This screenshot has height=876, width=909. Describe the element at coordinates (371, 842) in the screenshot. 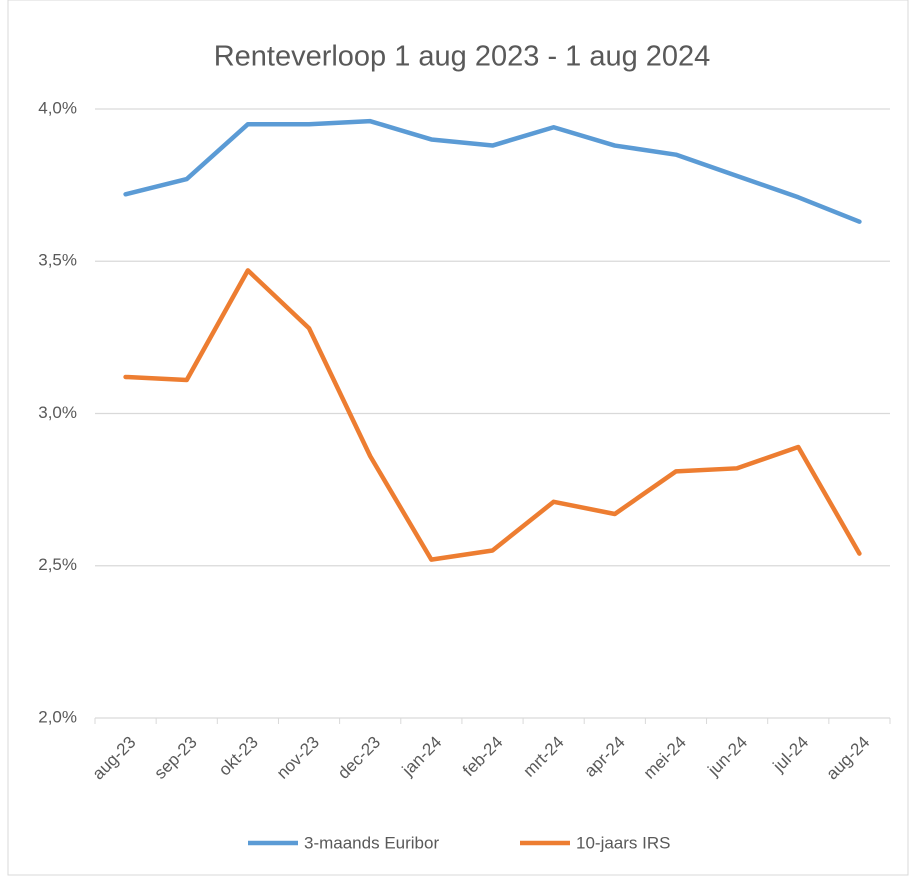

I see `legend-label: 3-maands Euribor` at that location.